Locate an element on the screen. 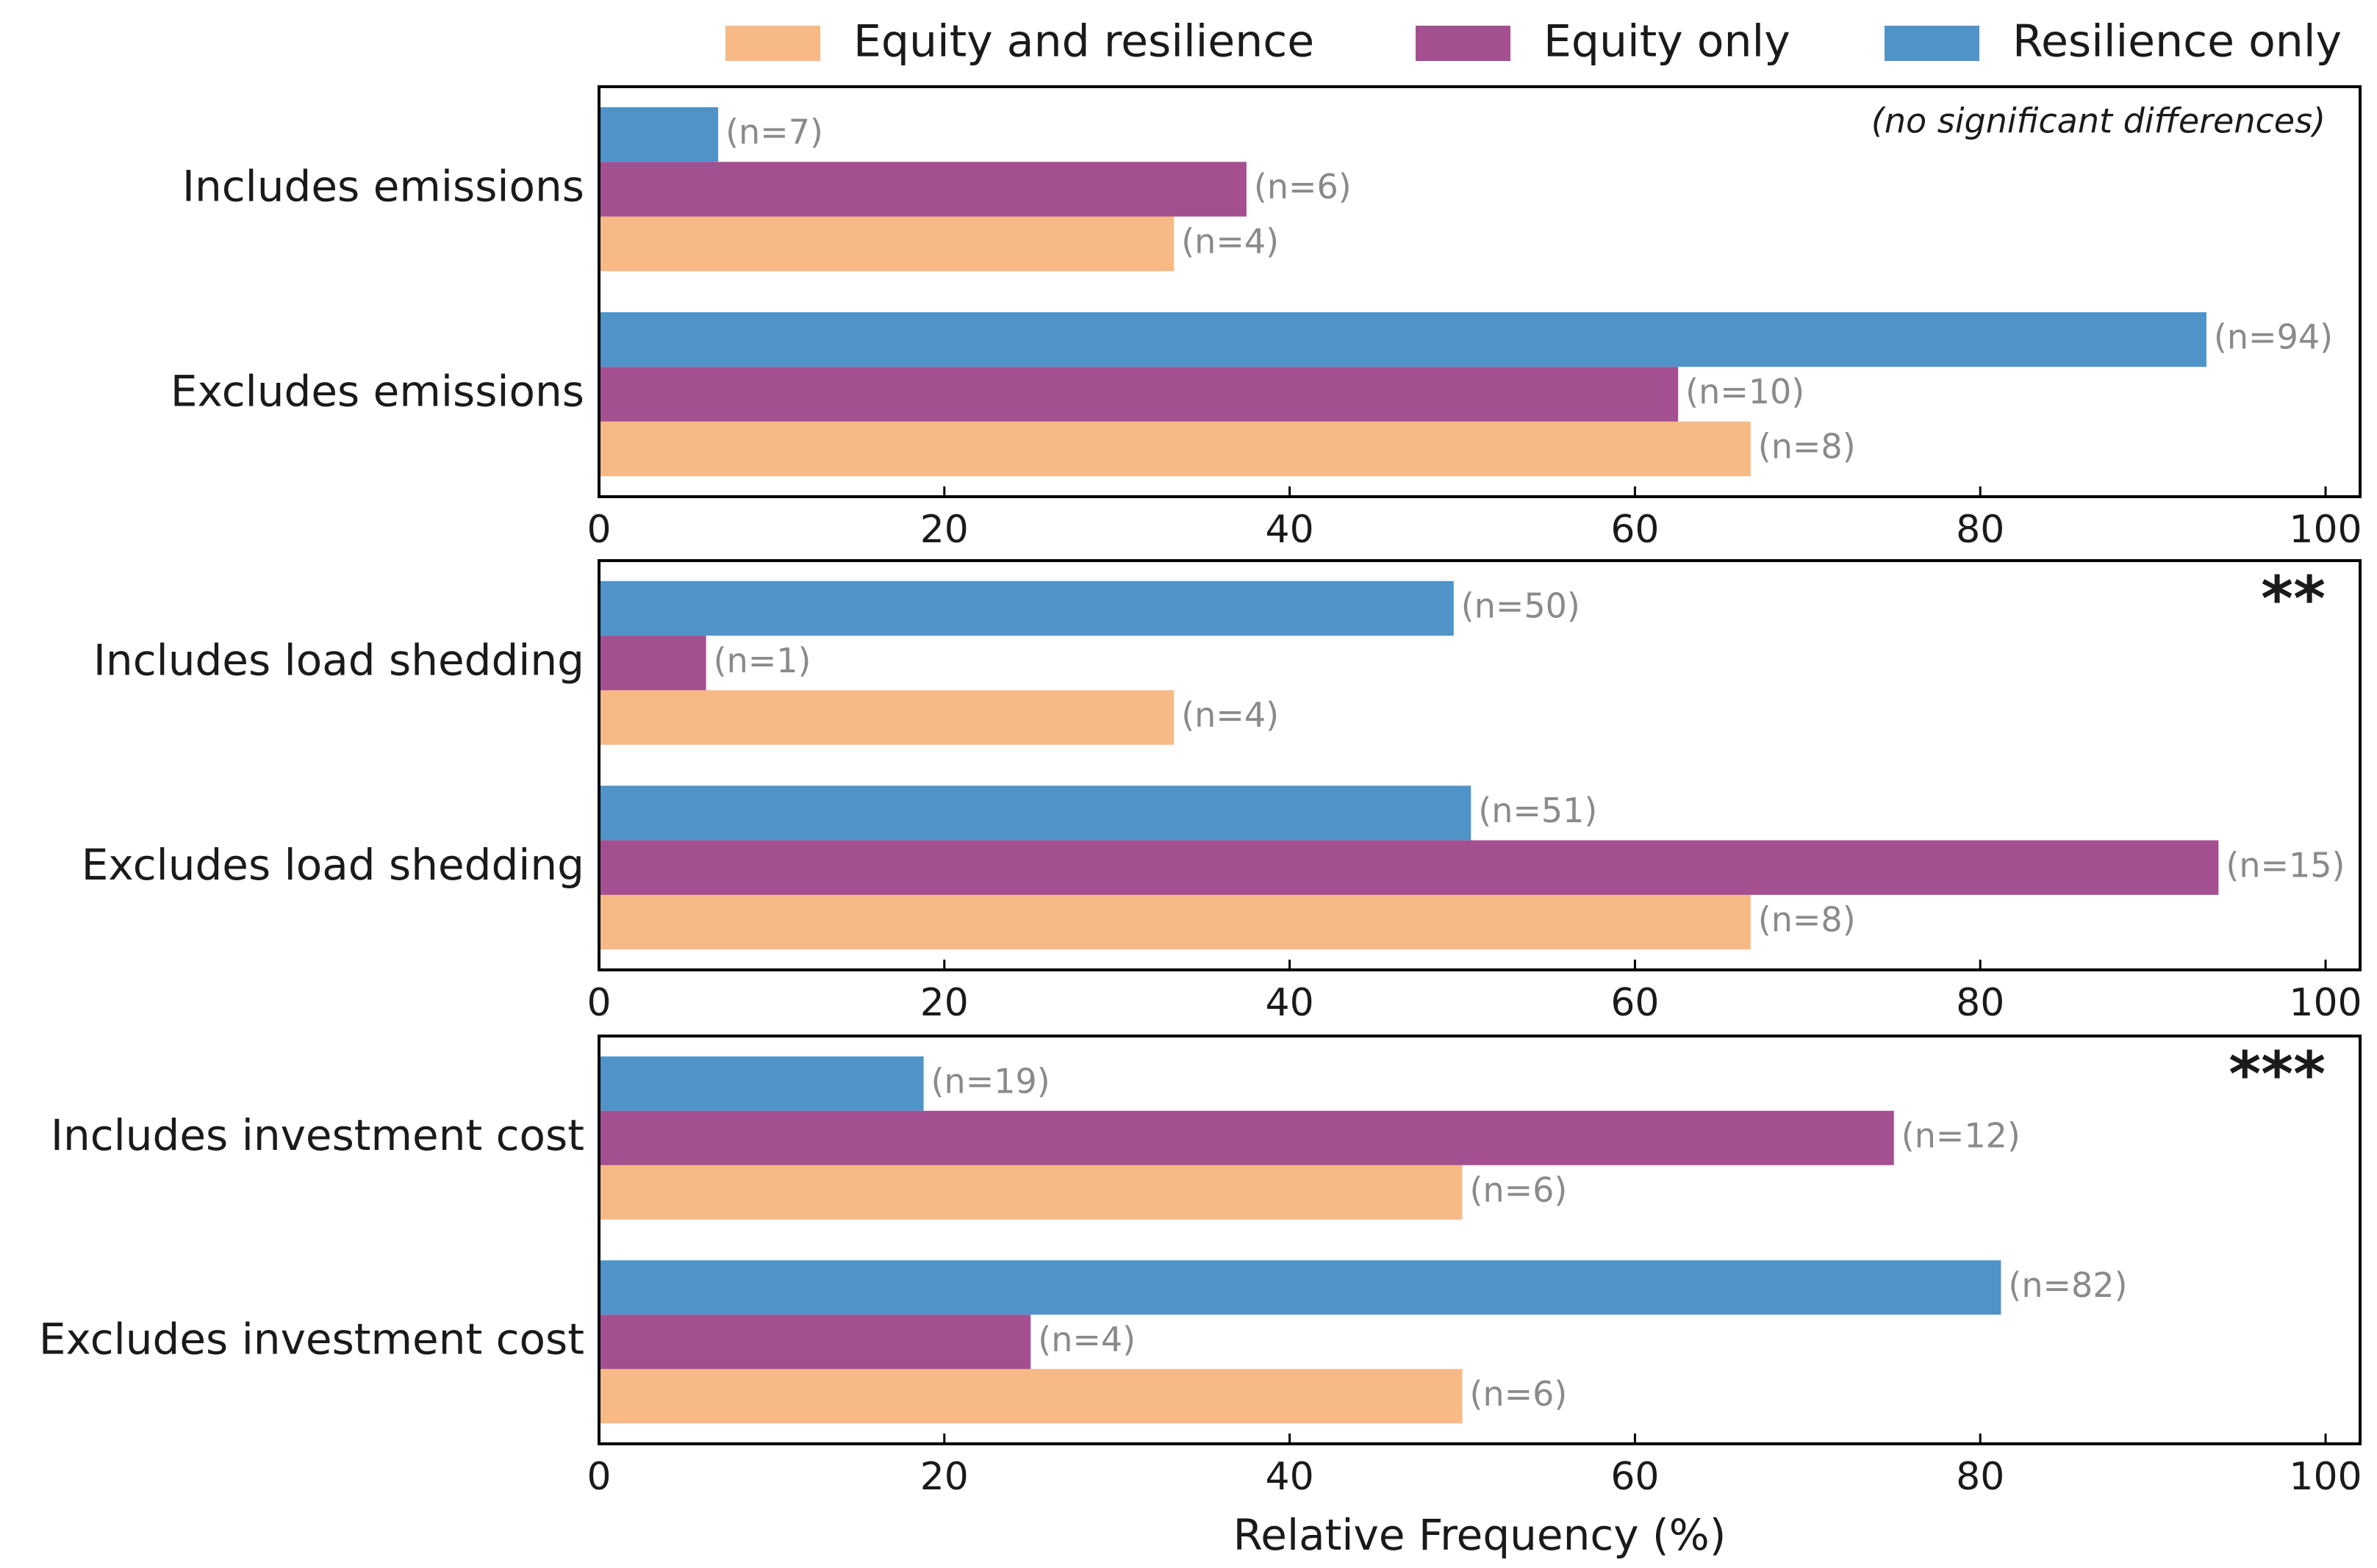 The image size is (2377, 1568). annotation: *** is located at coordinates (2277, 1074).